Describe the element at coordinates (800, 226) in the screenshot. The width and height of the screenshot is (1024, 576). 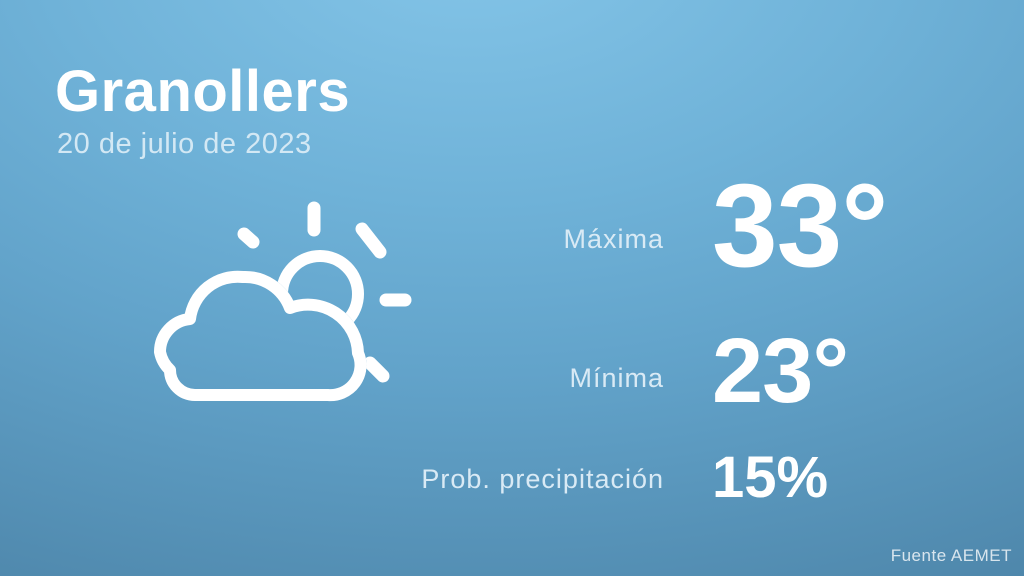
I see `max-temp-value: 33°` at that location.